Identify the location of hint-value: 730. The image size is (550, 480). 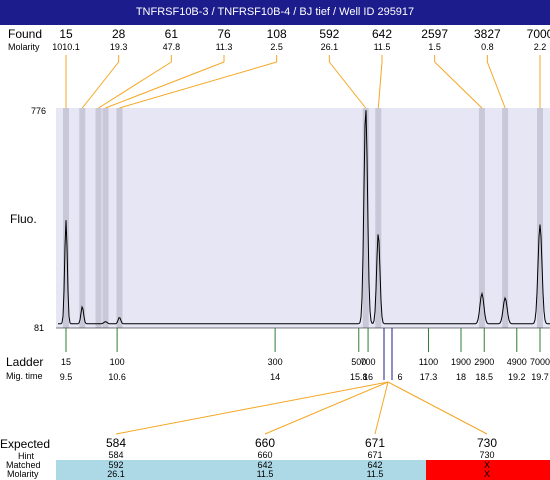
(487, 455).